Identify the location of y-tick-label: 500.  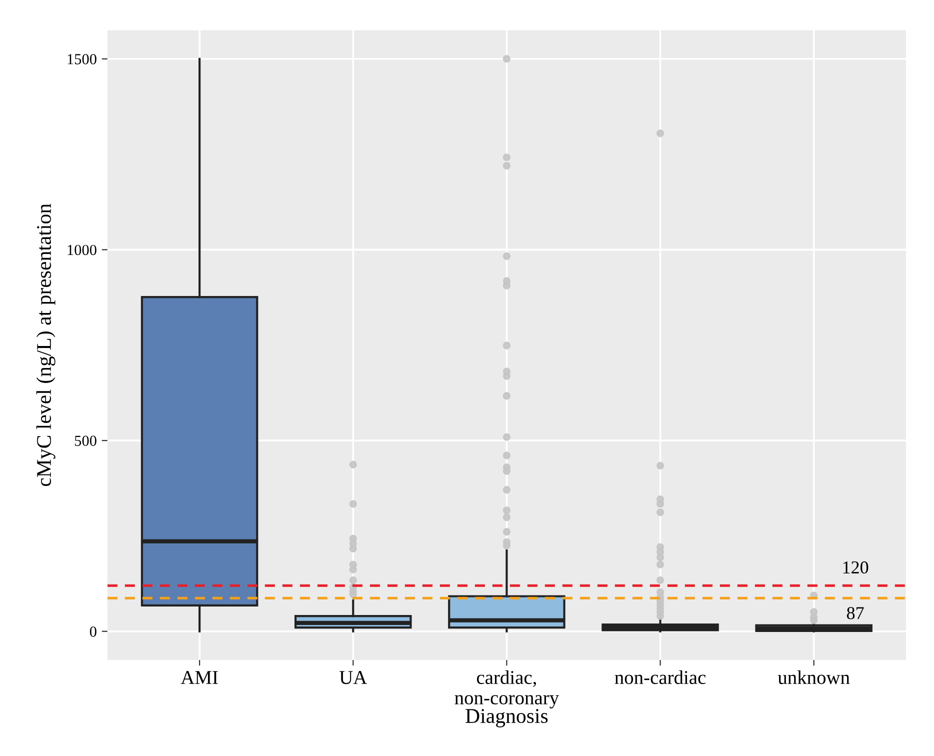
(85, 441).